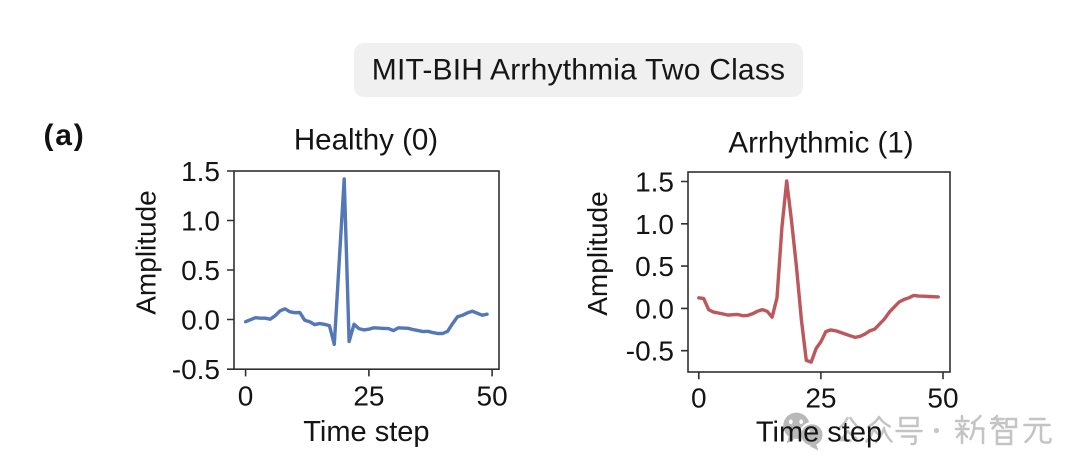 This screenshot has height=475, width=1080. Describe the element at coordinates (366, 140) in the screenshot. I see `svg-text: Healthy (0)` at that location.